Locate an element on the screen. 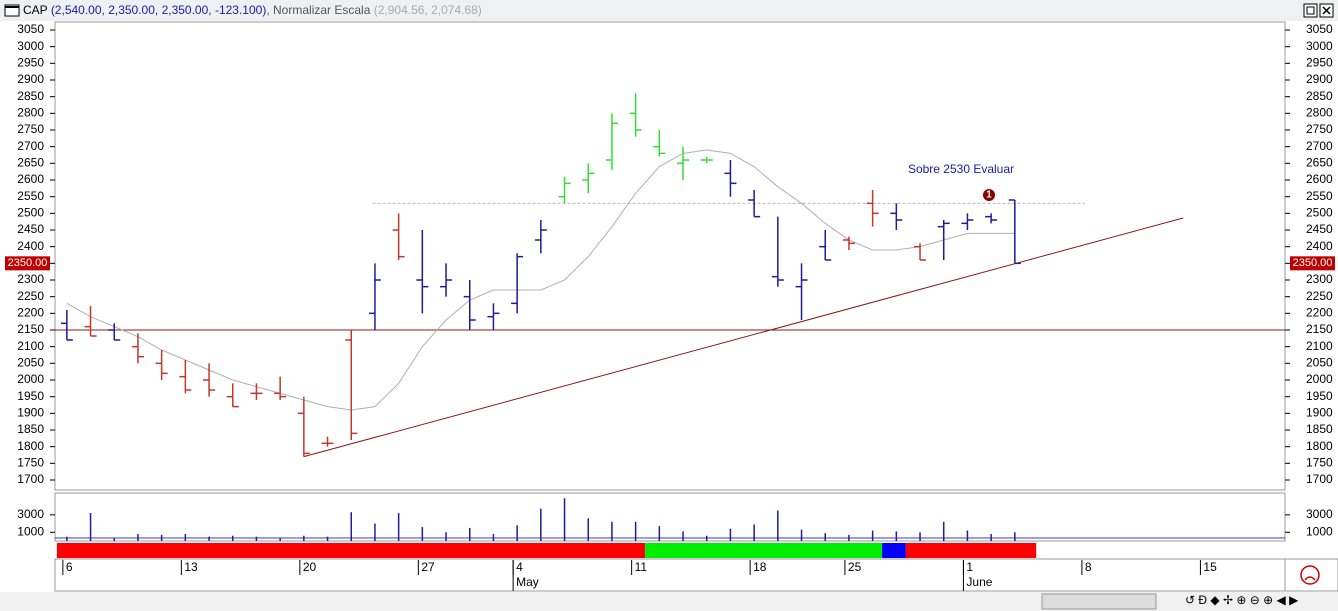 The width and height of the screenshot is (1338, 611). y-tick-label-right: 3000 is located at coordinates (1319, 46).